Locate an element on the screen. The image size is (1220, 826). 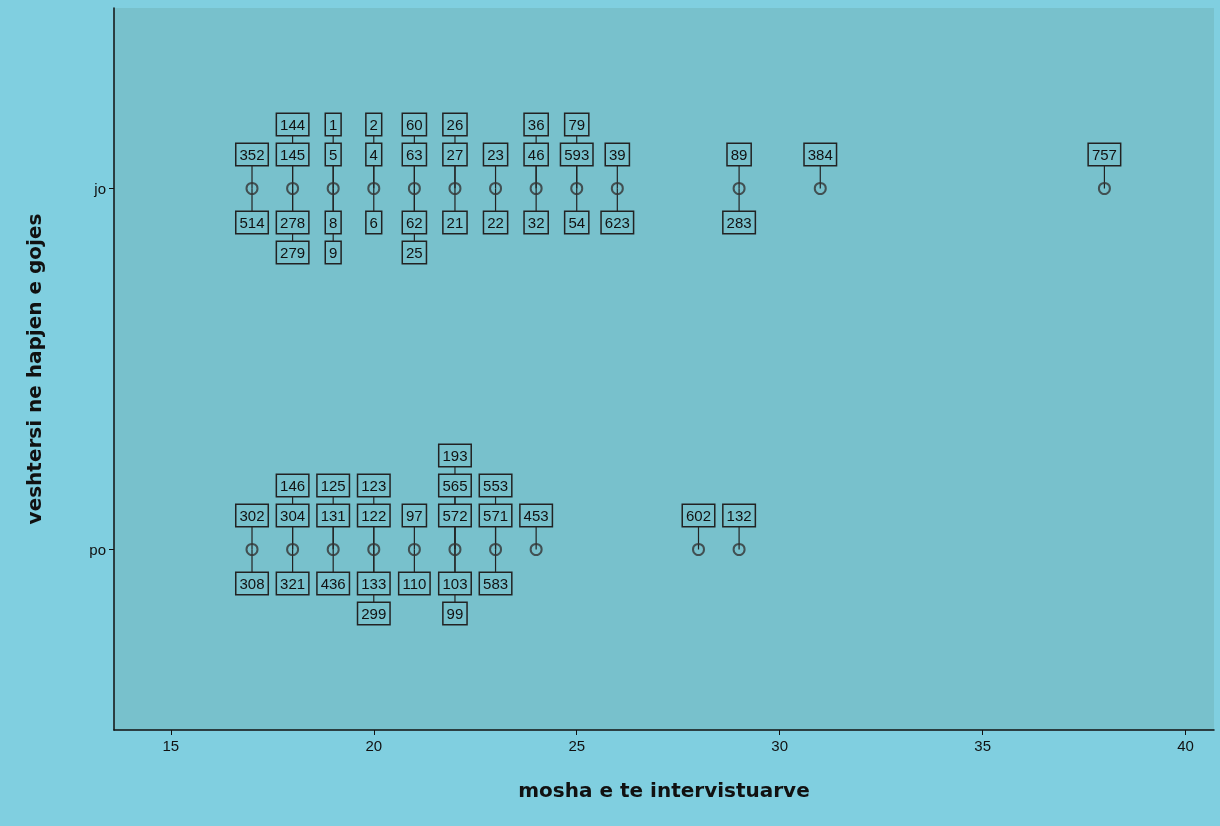
annotation: 146 is located at coordinates (293, 485).